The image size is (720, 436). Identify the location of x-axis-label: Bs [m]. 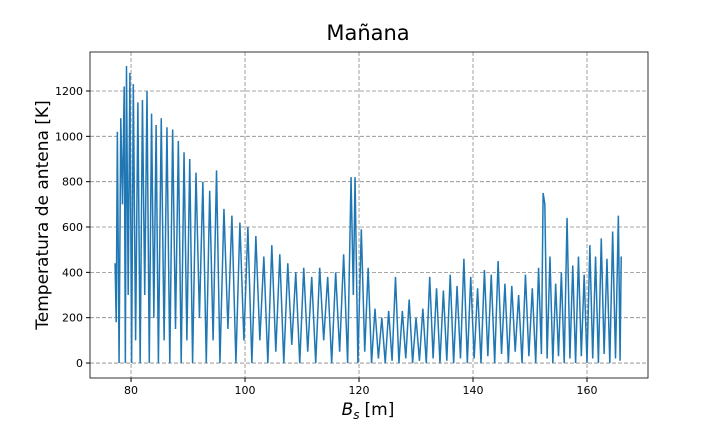
(368, 411).